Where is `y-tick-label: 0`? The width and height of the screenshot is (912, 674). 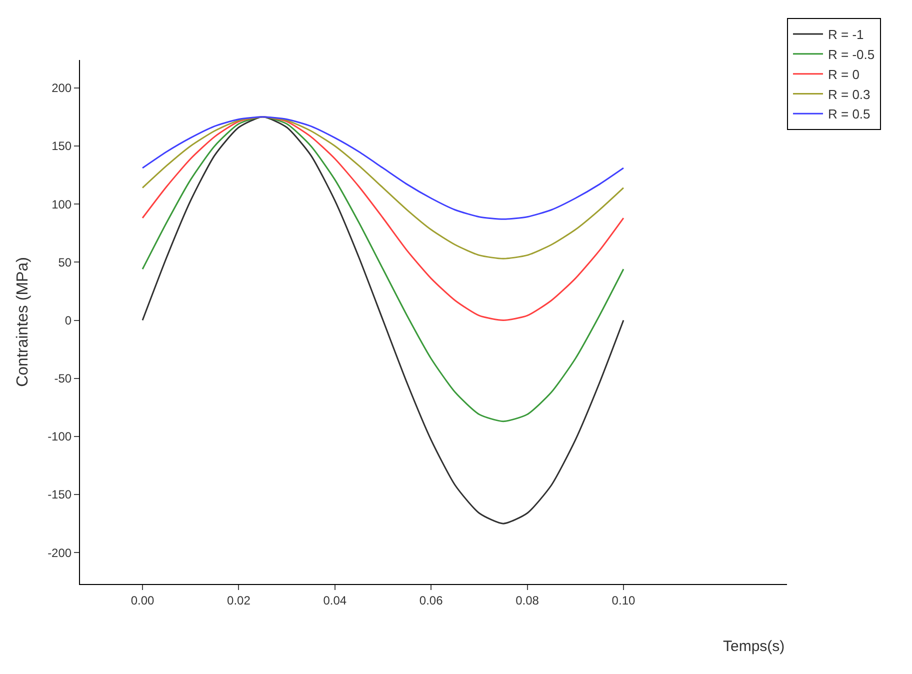
y-tick-label: 0 is located at coordinates (68, 320).